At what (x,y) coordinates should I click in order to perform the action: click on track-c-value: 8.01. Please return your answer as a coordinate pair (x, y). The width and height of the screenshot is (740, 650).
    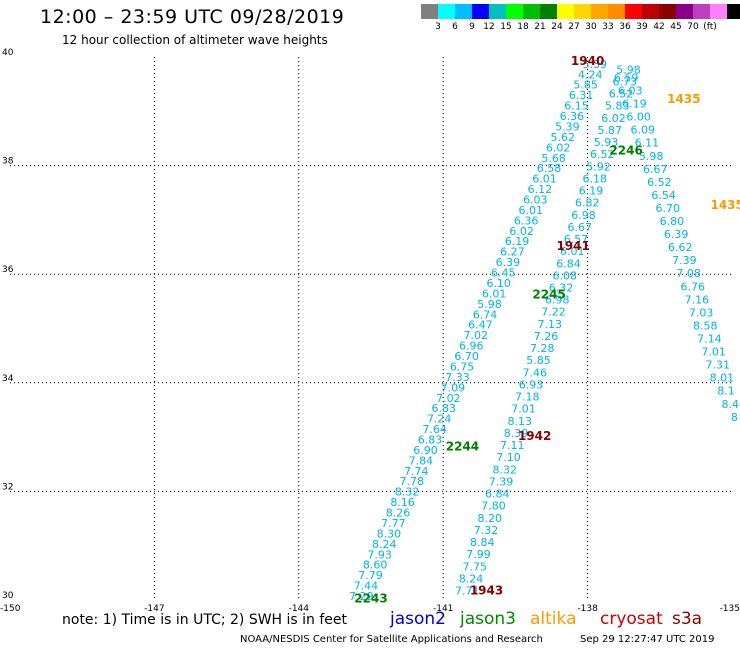
    Looking at the image, I should click on (722, 378).